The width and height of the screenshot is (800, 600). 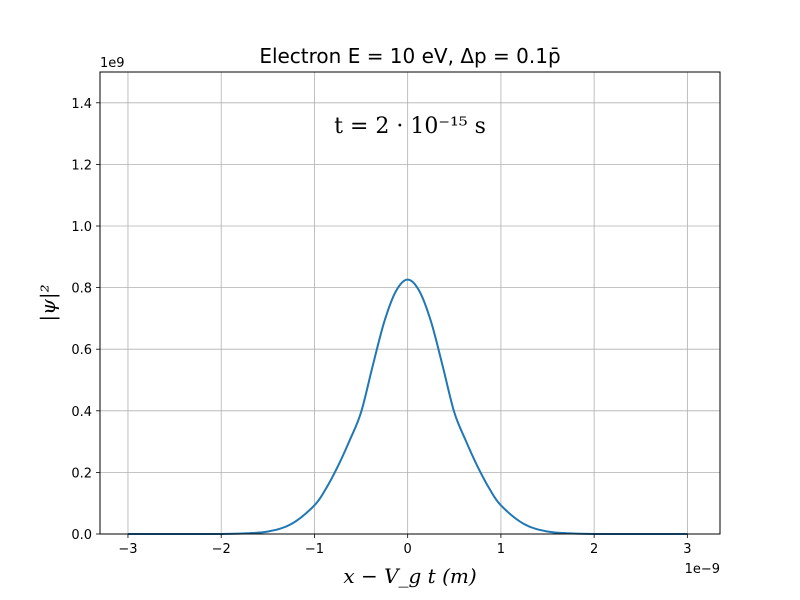 What do you see at coordinates (81, 535) in the screenshot?
I see `y-tick-label: 0.0` at bounding box center [81, 535].